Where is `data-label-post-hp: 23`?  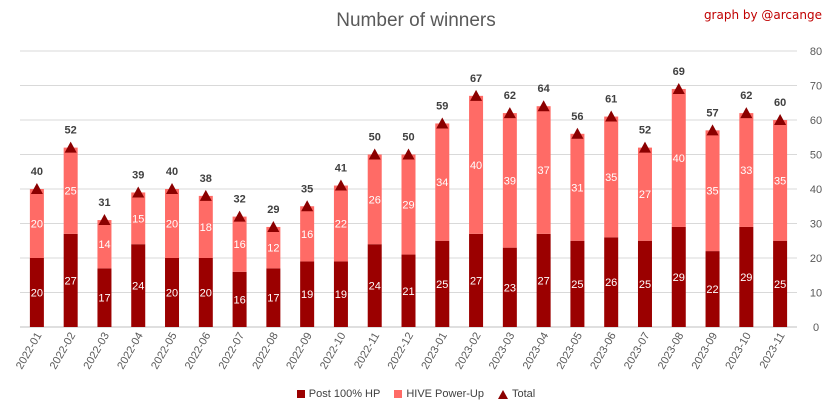
data-label-post-hp: 23 is located at coordinates (510, 288).